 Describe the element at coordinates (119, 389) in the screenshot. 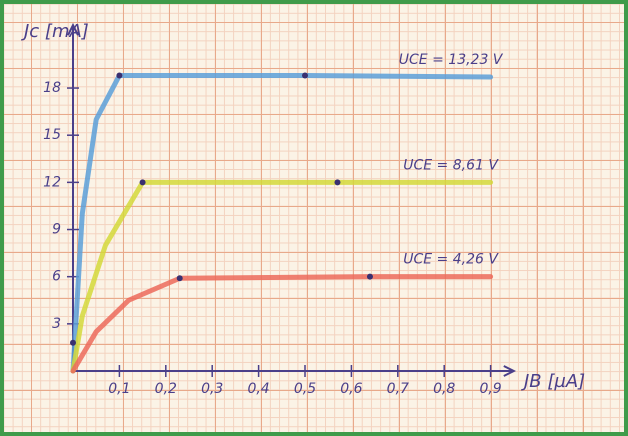

I see `x-tick-label: 0,1` at that location.